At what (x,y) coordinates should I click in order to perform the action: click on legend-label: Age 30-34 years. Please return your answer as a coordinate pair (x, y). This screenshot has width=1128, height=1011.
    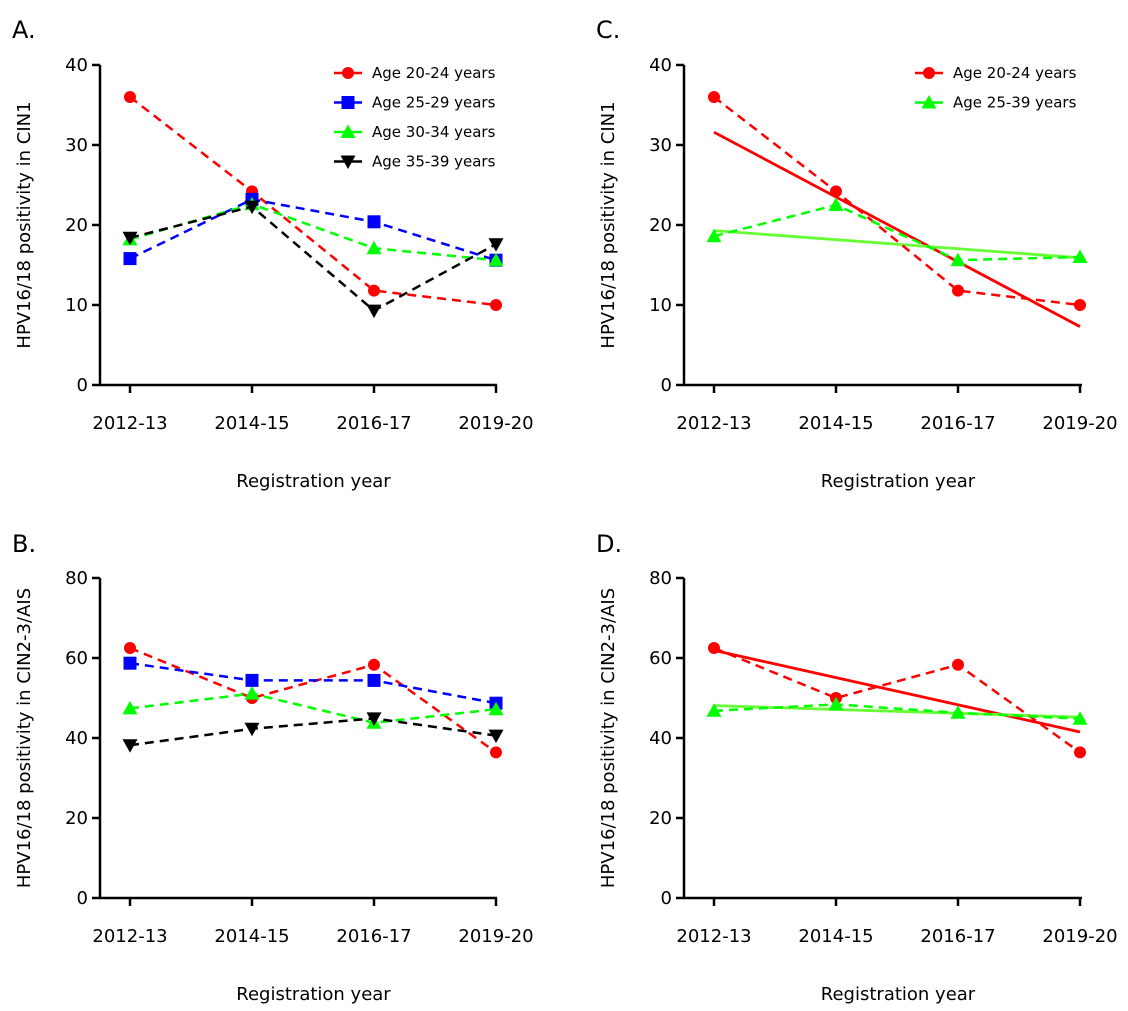
    Looking at the image, I should click on (434, 132).